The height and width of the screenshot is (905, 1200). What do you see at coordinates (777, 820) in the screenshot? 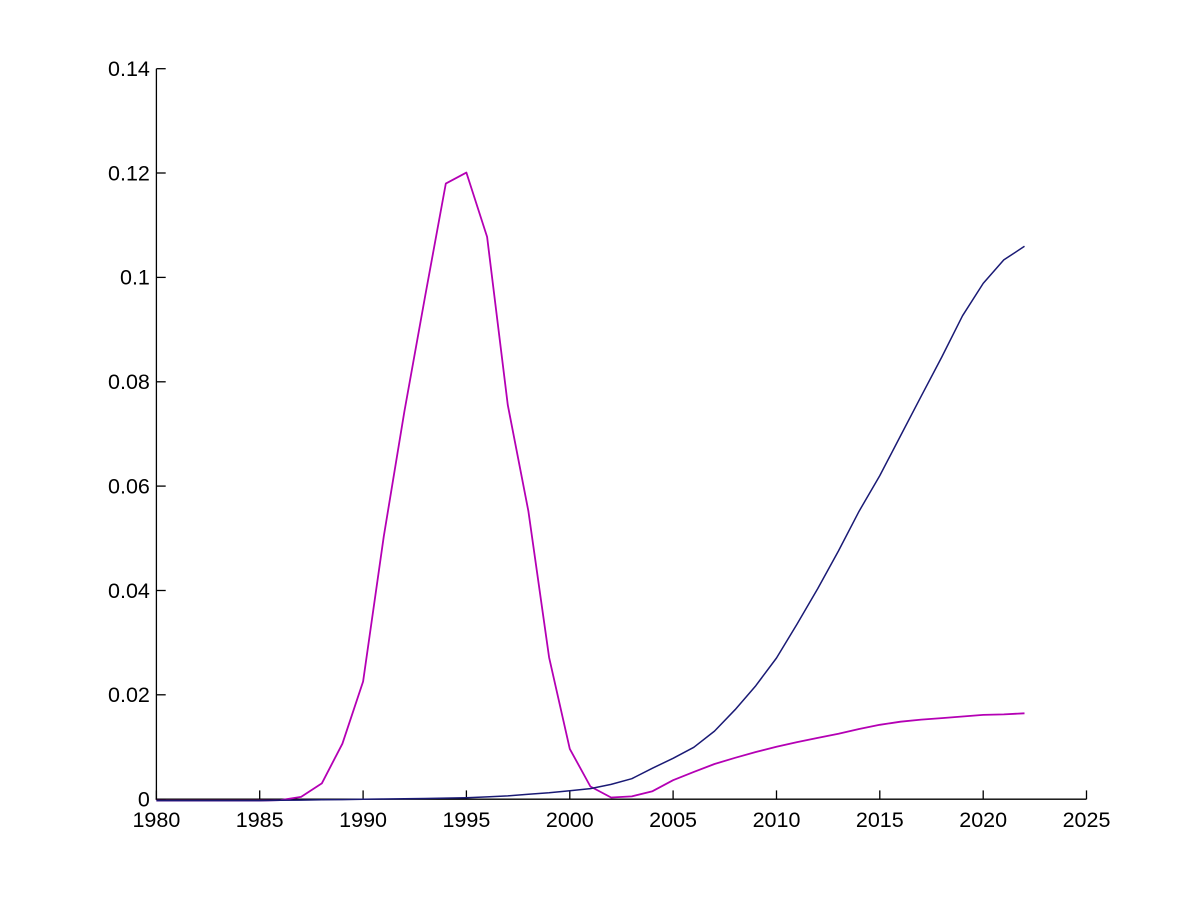
I see `svg-text: 2010` at bounding box center [777, 820].